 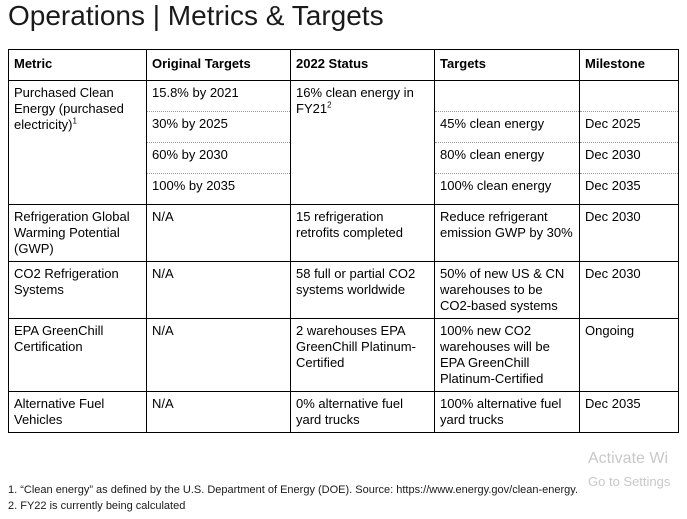 I want to click on target-cell: Reduce refrigerant emission GWP by 30%, so click(x=507, y=233).